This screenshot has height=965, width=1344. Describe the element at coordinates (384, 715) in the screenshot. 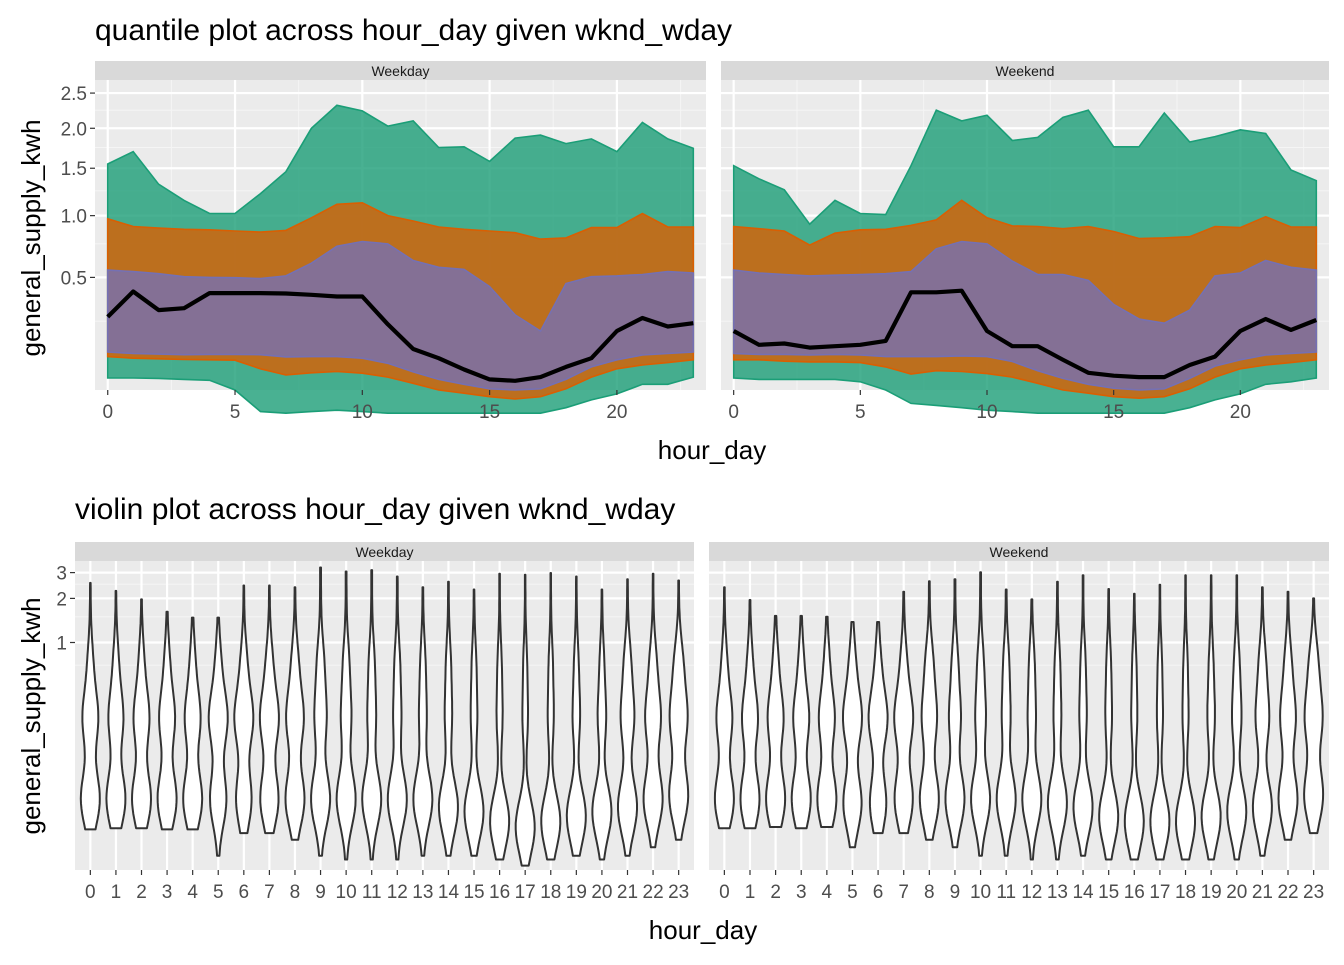

I see `panel-background` at that location.